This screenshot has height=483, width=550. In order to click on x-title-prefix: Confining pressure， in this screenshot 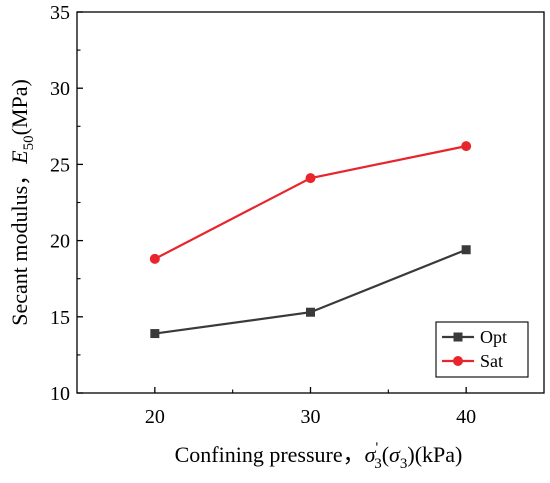, I will do `click(270, 454)`.